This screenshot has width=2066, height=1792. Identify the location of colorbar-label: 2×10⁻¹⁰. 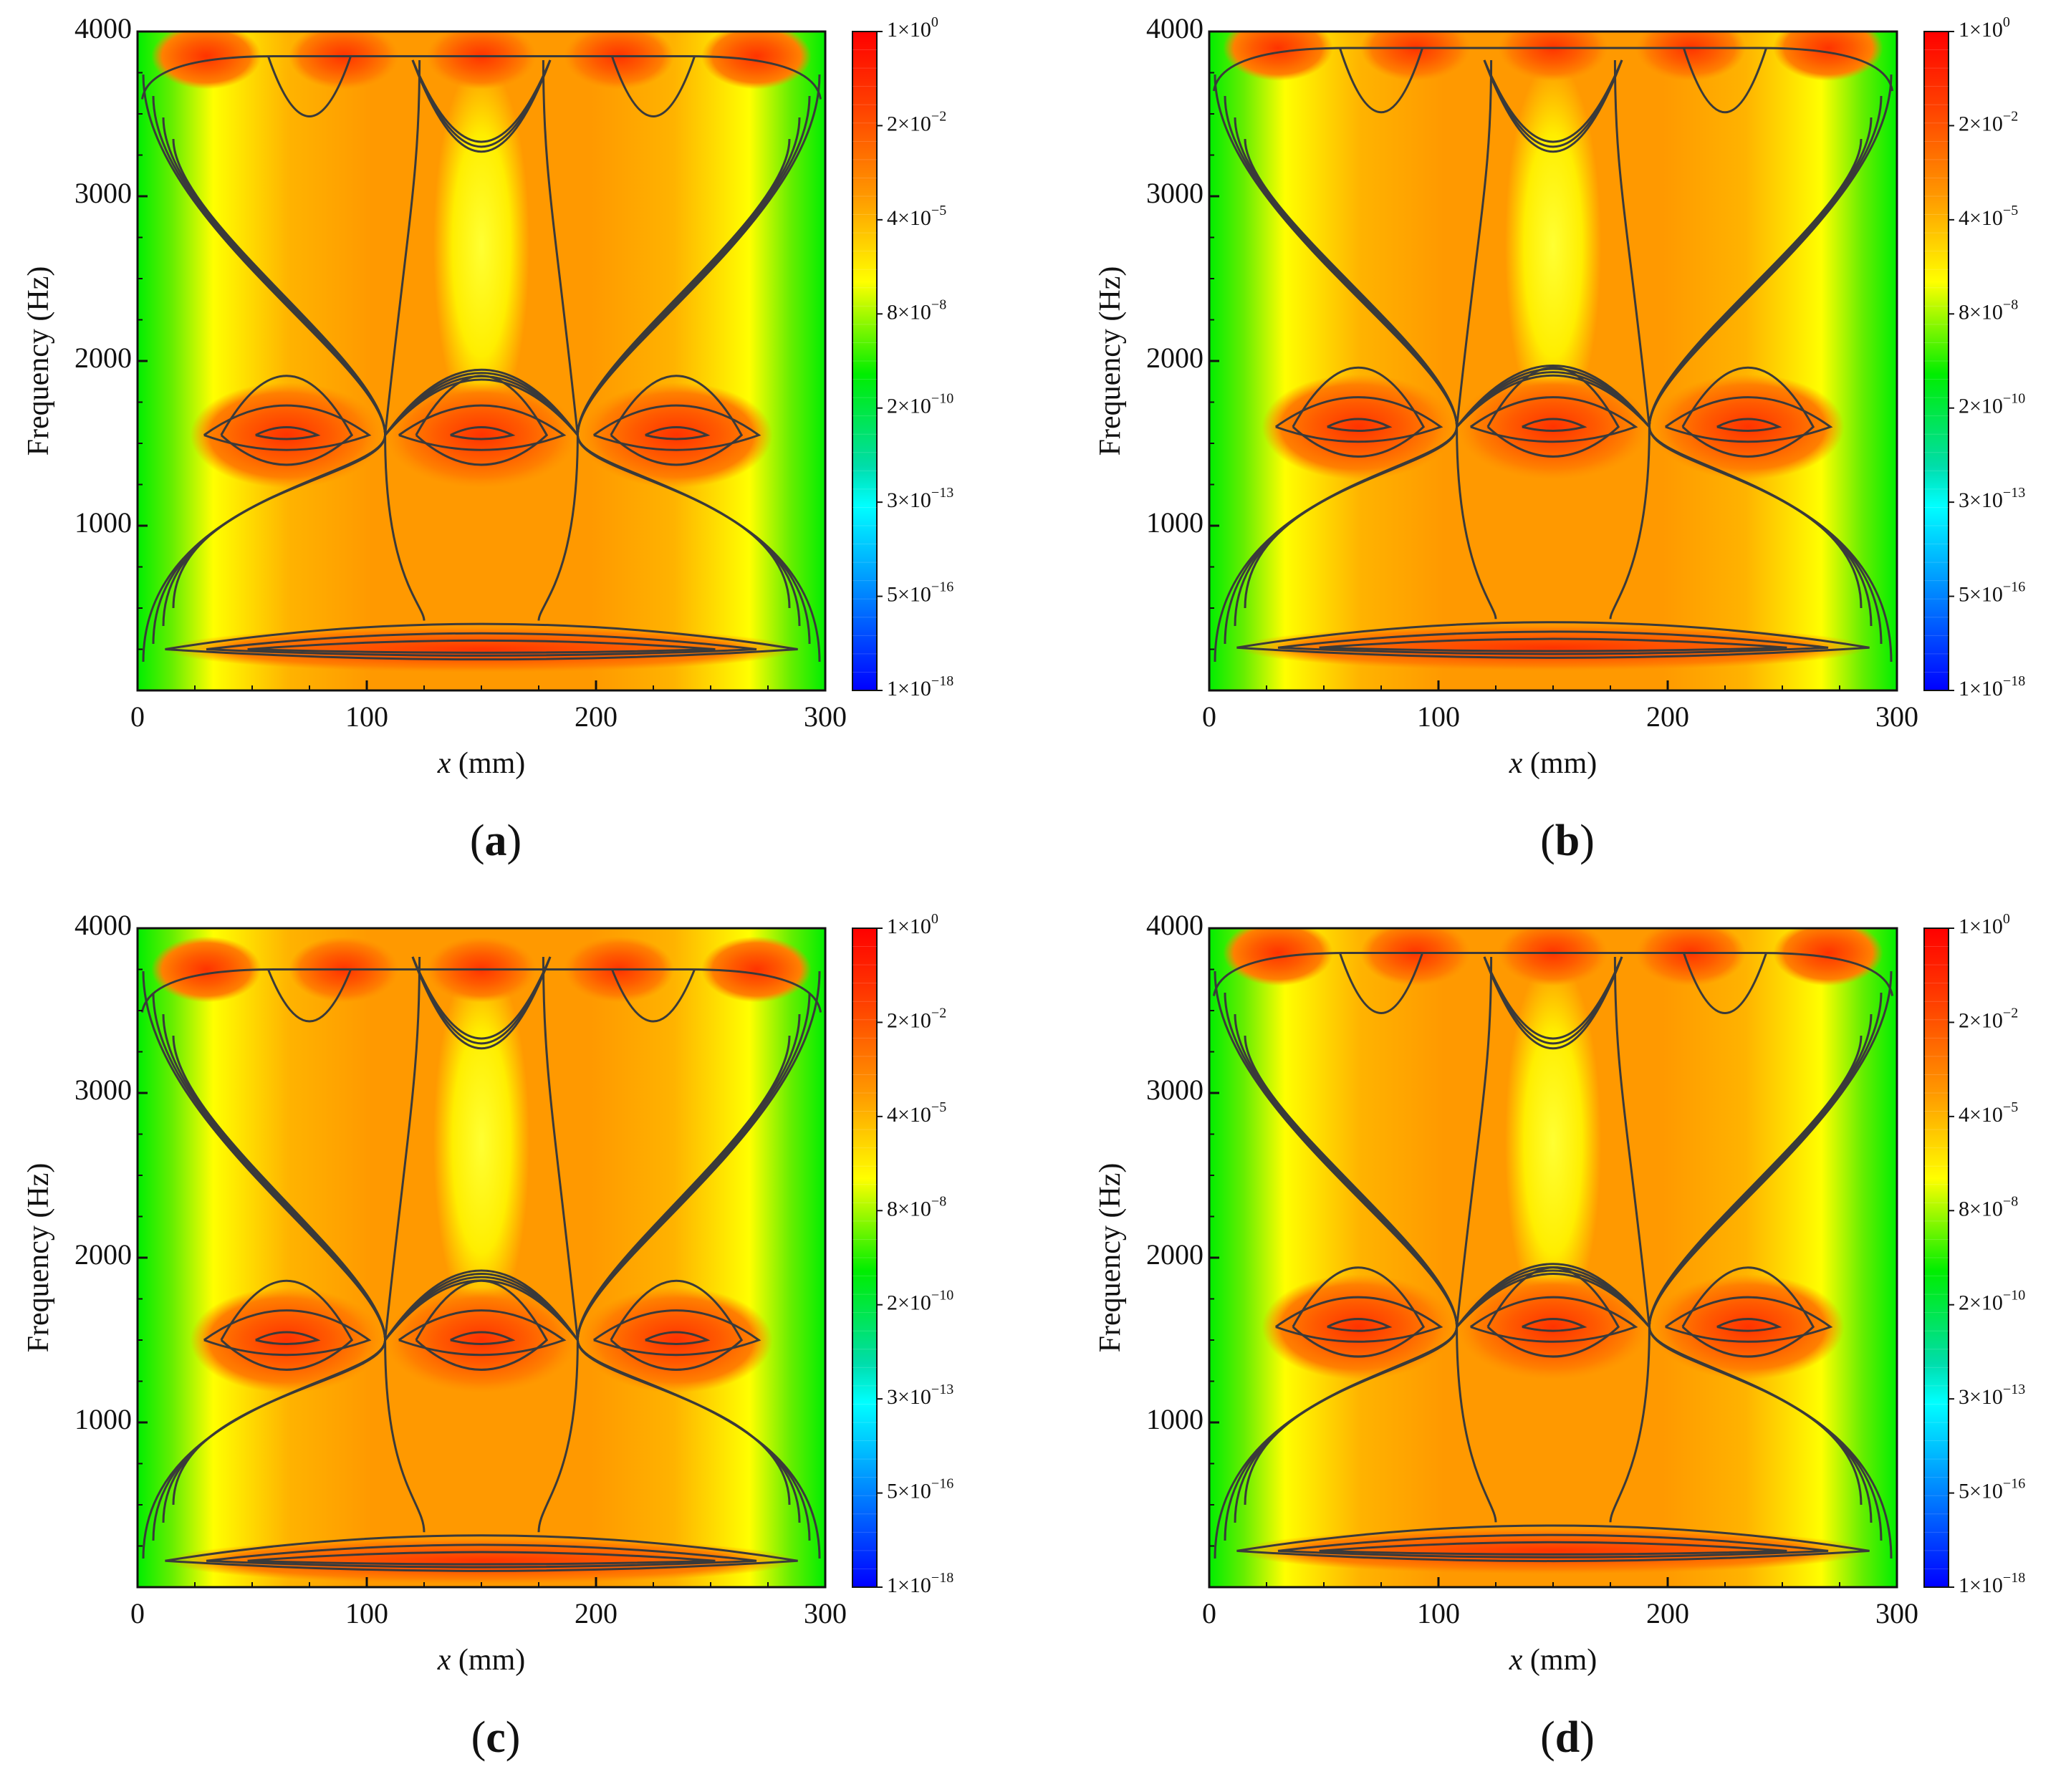
(920, 1300).